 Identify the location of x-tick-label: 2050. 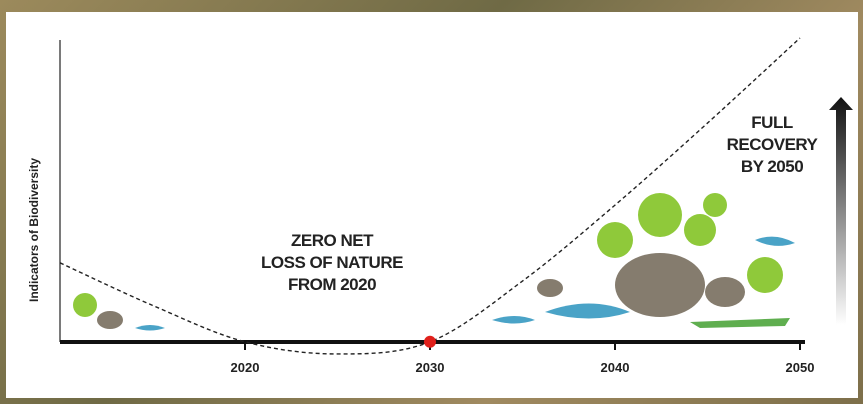
(800, 367).